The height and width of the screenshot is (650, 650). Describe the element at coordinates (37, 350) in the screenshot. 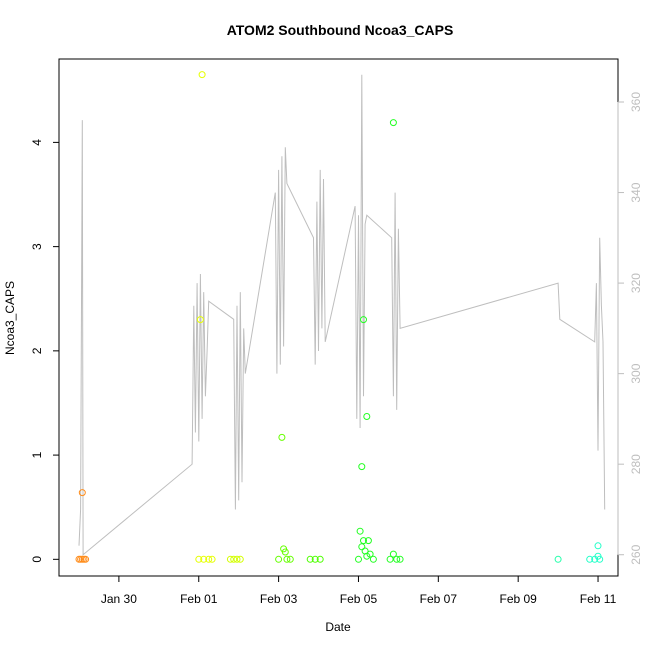

I see `y-left-tick-label: 2` at that location.